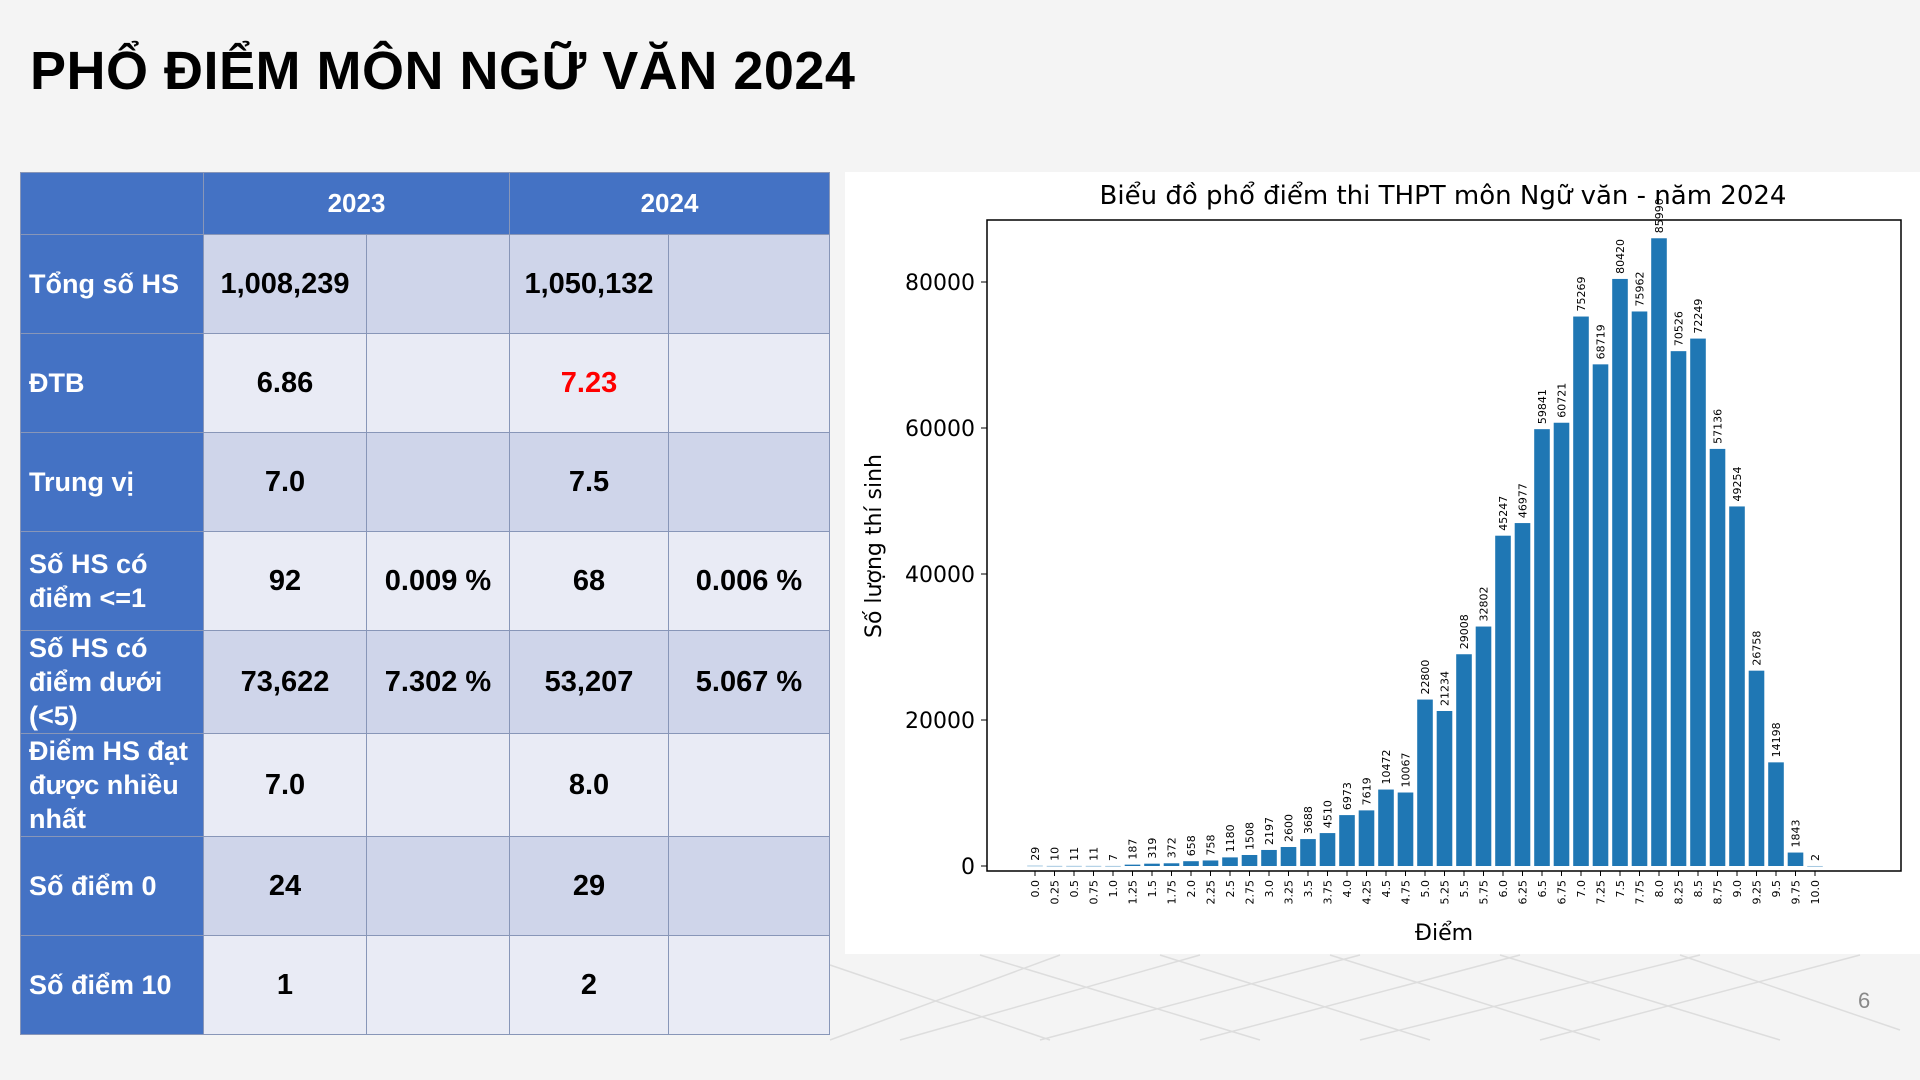  I want to click on x-tick-label: 1.25, so click(1133, 892).